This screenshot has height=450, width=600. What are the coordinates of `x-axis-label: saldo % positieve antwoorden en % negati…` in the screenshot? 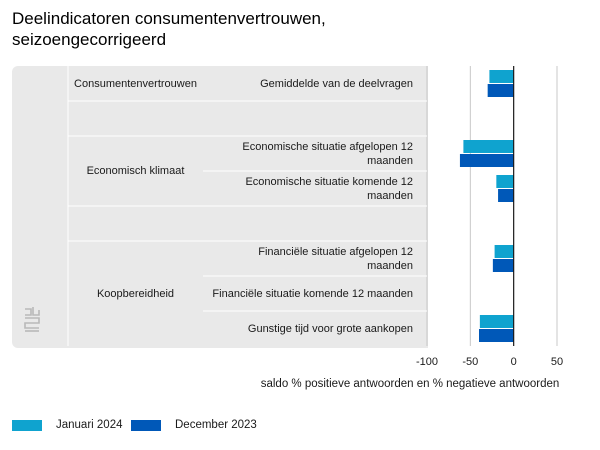 It's located at (410, 384).